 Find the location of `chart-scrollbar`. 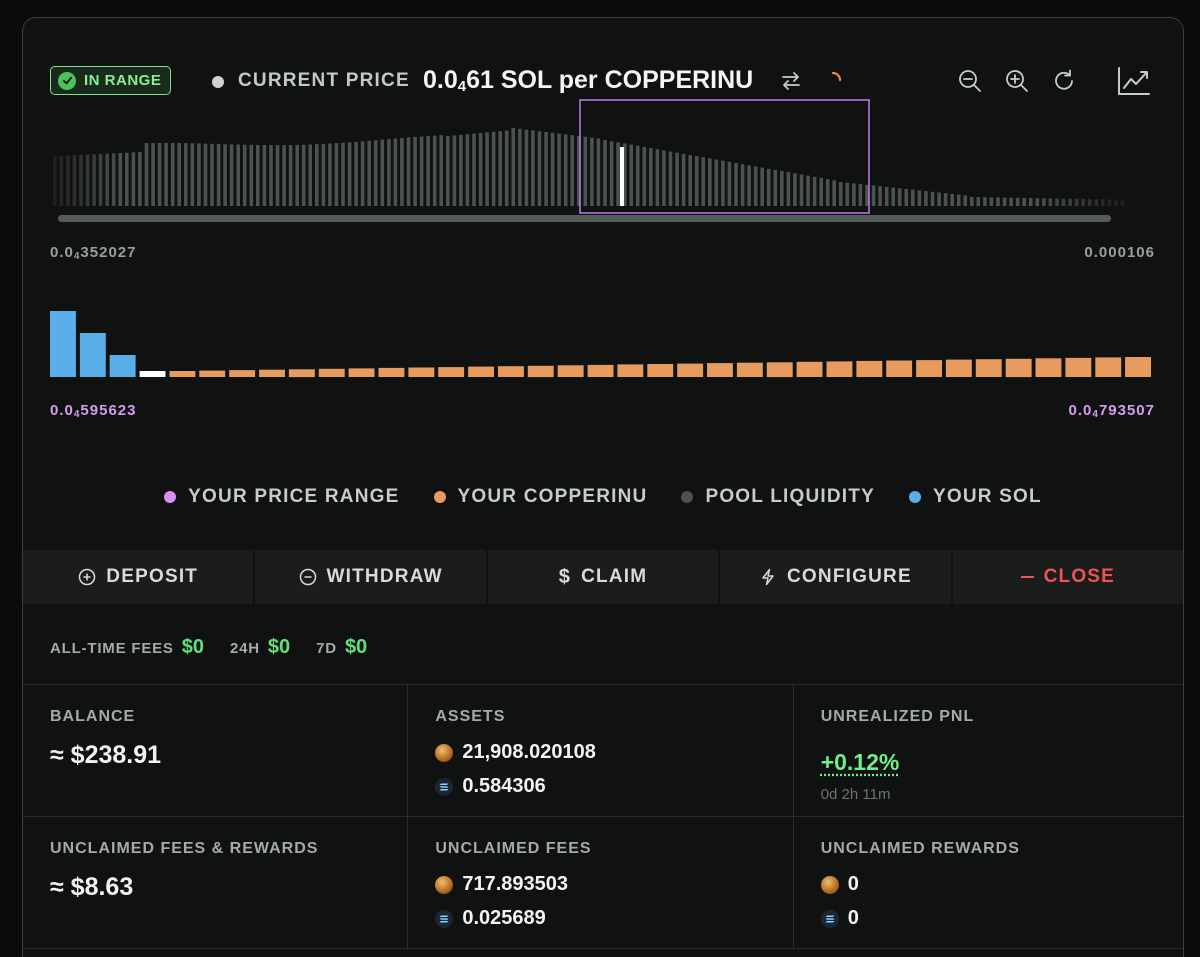

chart-scrollbar is located at coordinates (584, 218).